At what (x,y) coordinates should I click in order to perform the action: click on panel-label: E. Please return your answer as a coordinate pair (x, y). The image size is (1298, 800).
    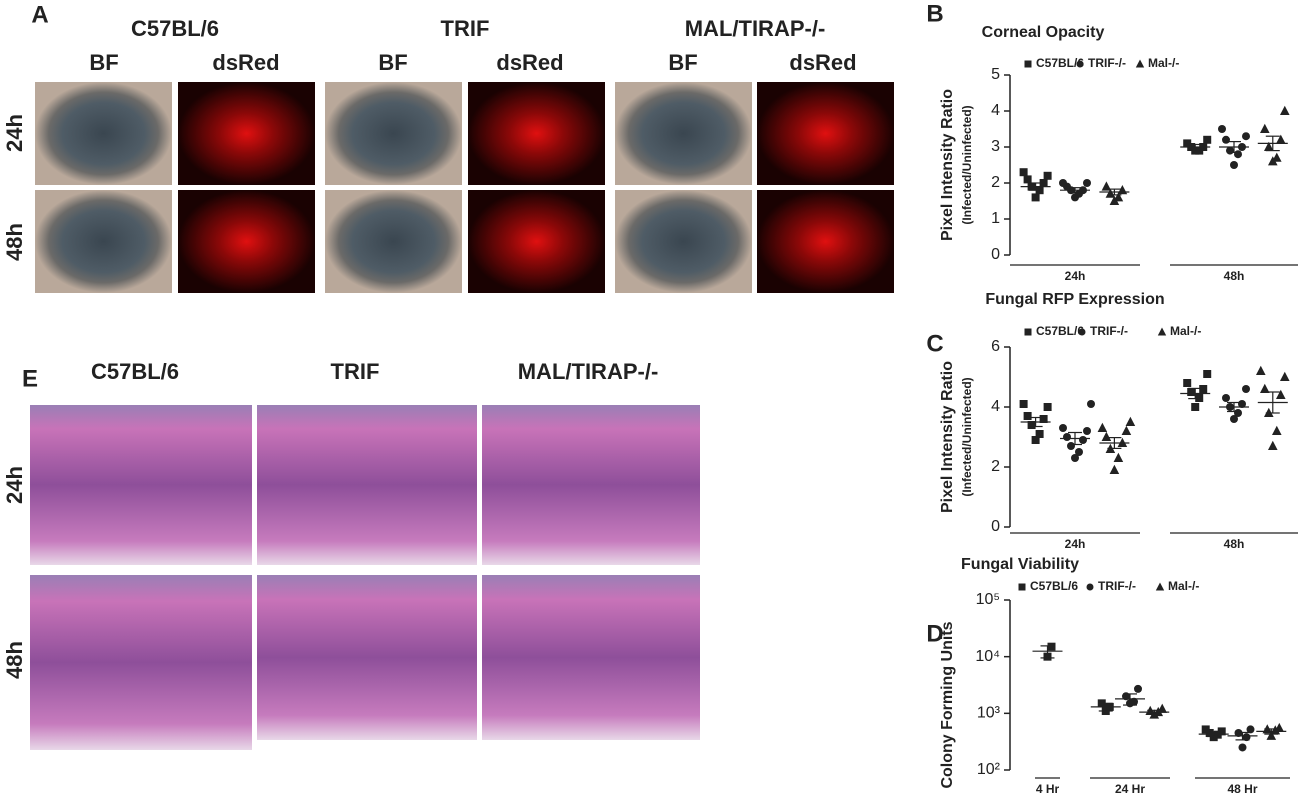
    Looking at the image, I should click on (30, 378).